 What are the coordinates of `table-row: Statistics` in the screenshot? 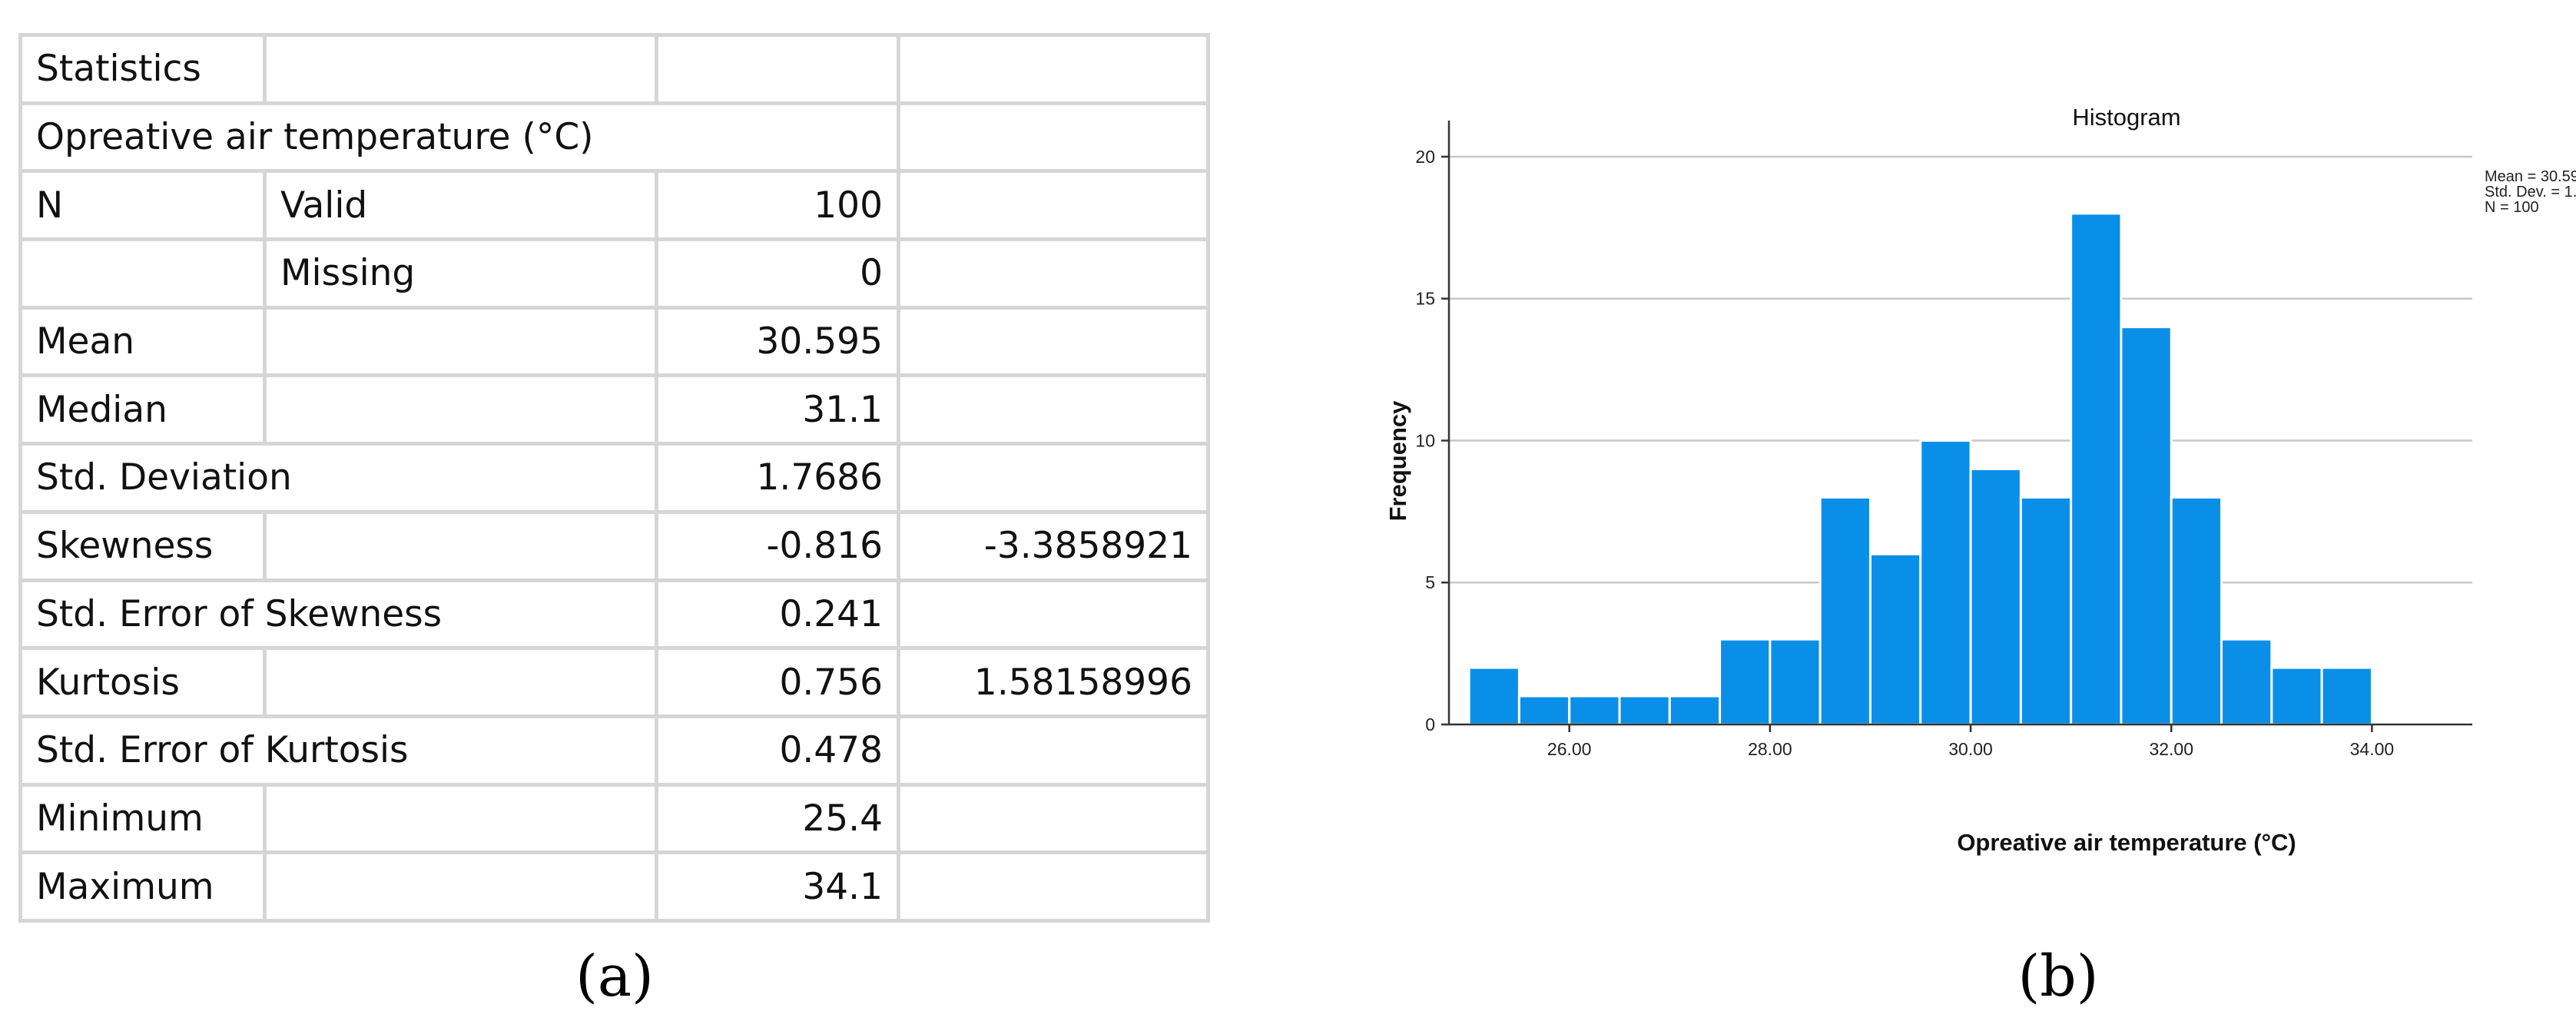 It's located at (614, 69).